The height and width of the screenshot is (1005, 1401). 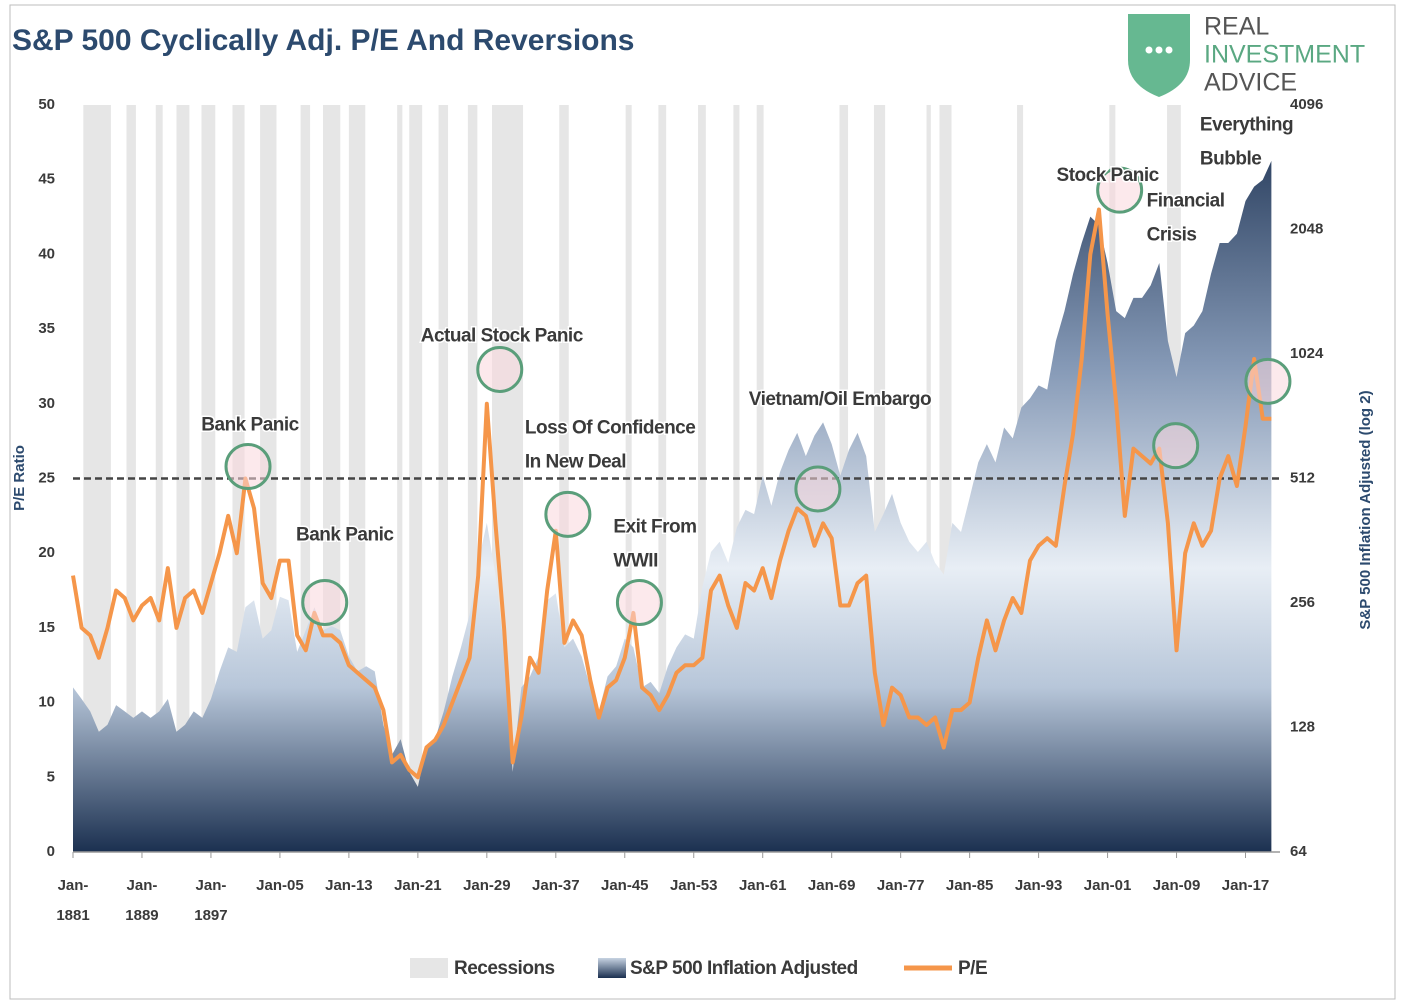 What do you see at coordinates (1230, 158) in the screenshot?
I see `annotation-label: Bubble` at bounding box center [1230, 158].